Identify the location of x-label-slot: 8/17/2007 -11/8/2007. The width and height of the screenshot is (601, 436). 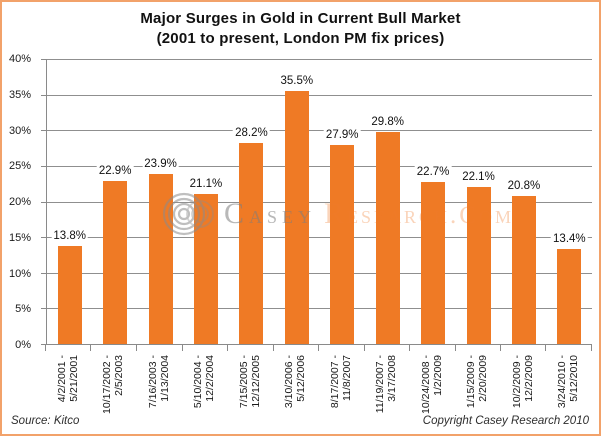
(342, 389).